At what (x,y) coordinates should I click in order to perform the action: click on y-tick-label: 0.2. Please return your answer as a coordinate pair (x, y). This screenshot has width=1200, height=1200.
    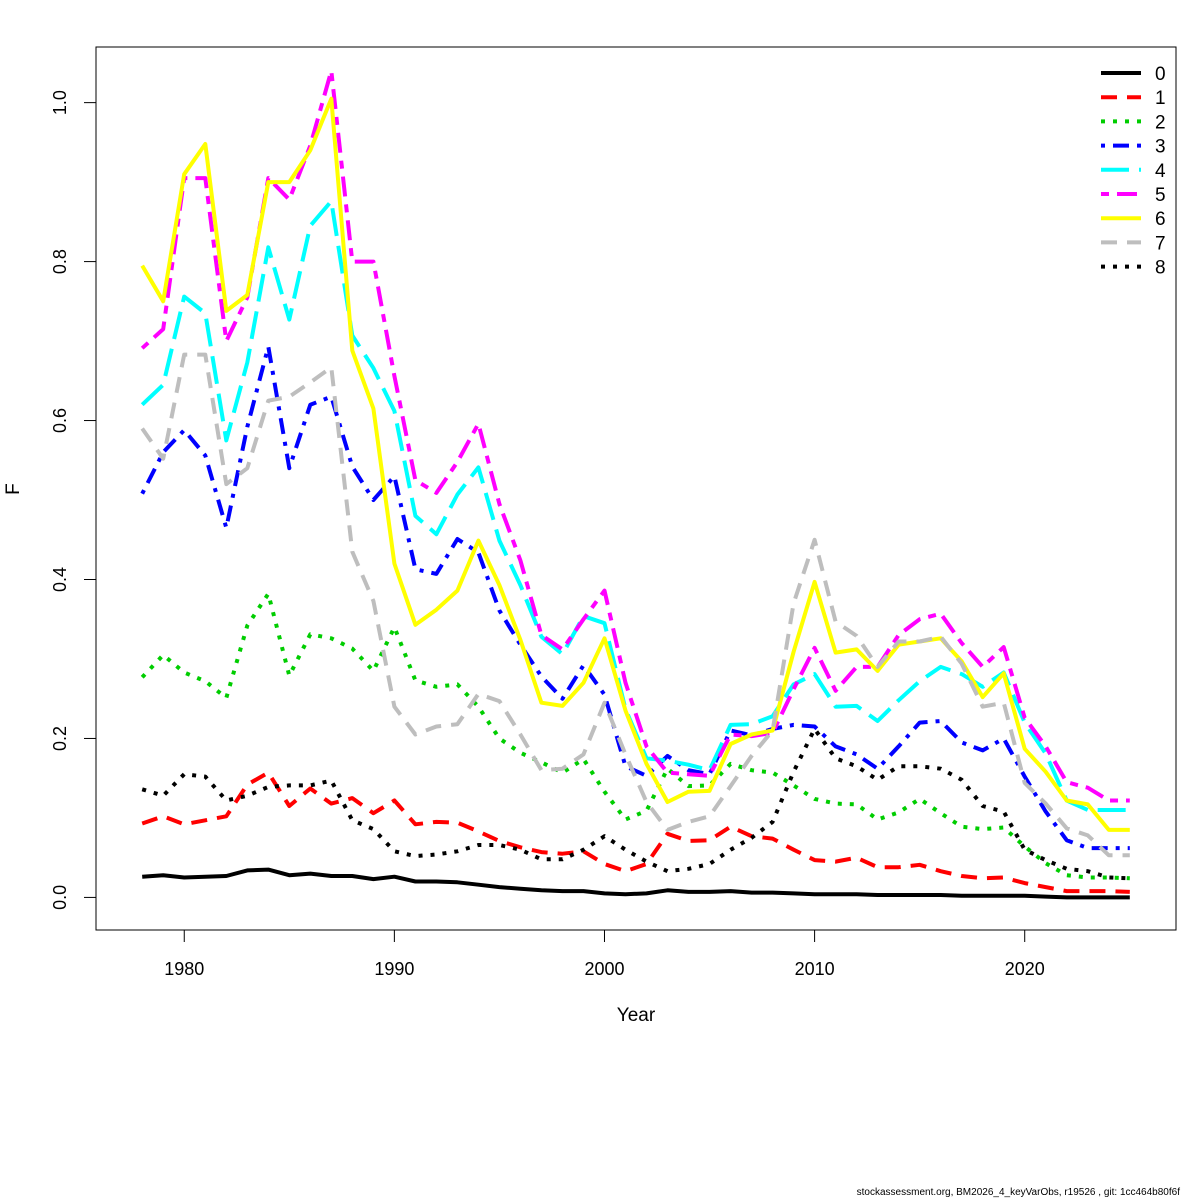
    Looking at the image, I should click on (60, 738).